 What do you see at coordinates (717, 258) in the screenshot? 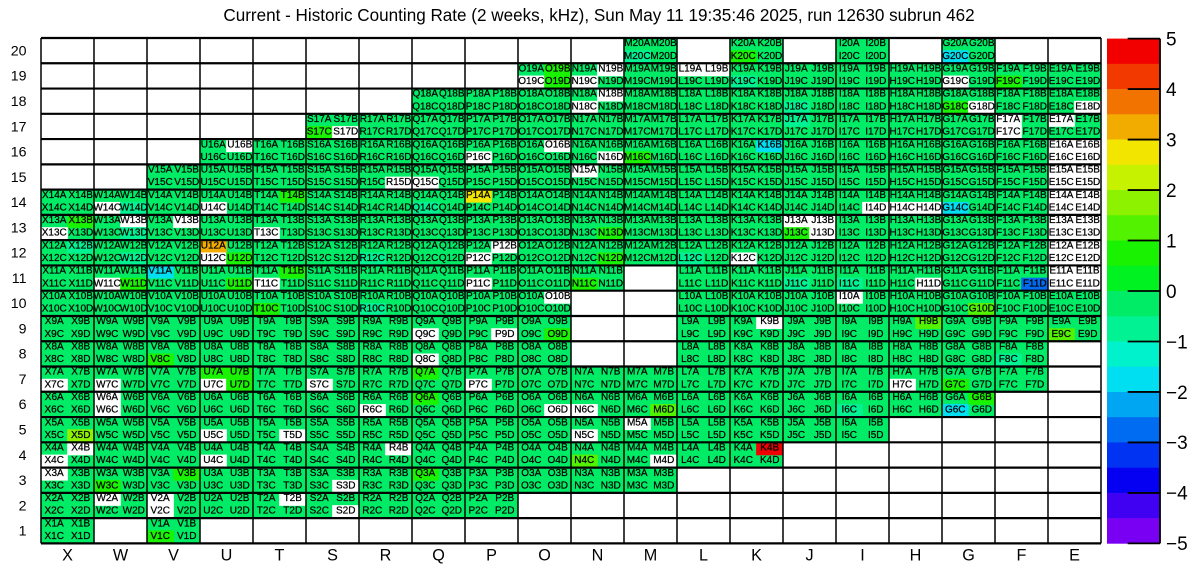
I see `svg-text: L12D` at bounding box center [717, 258].